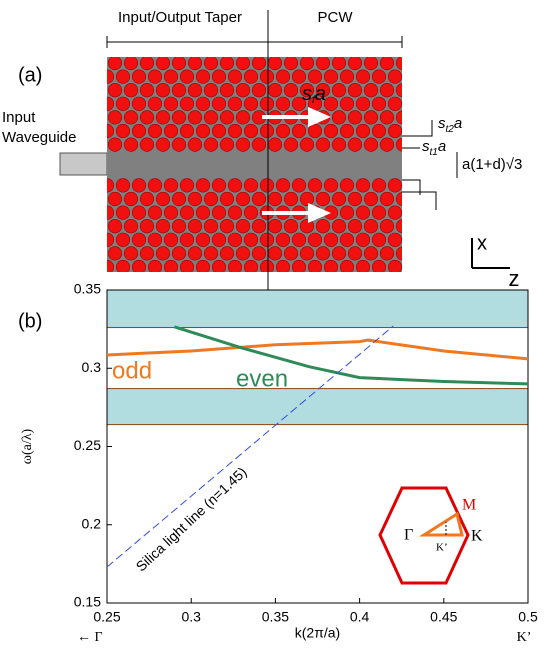 The image size is (546, 650). I want to click on x-tick-label: 0.5, so click(528, 617).